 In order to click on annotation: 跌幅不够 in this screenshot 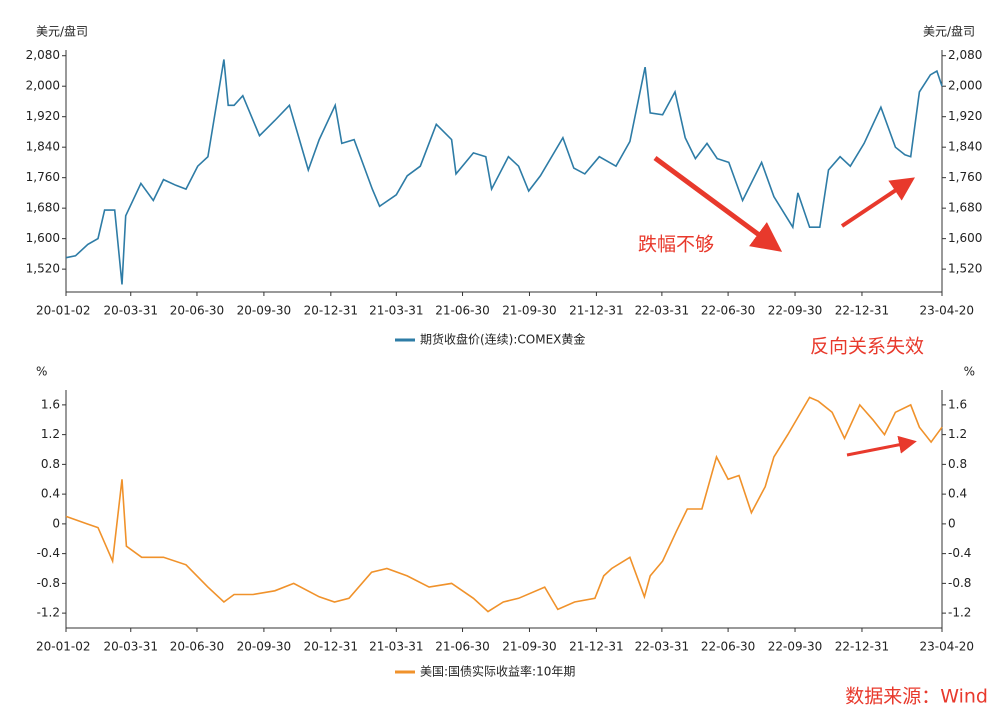, I will do `click(676, 245)`.